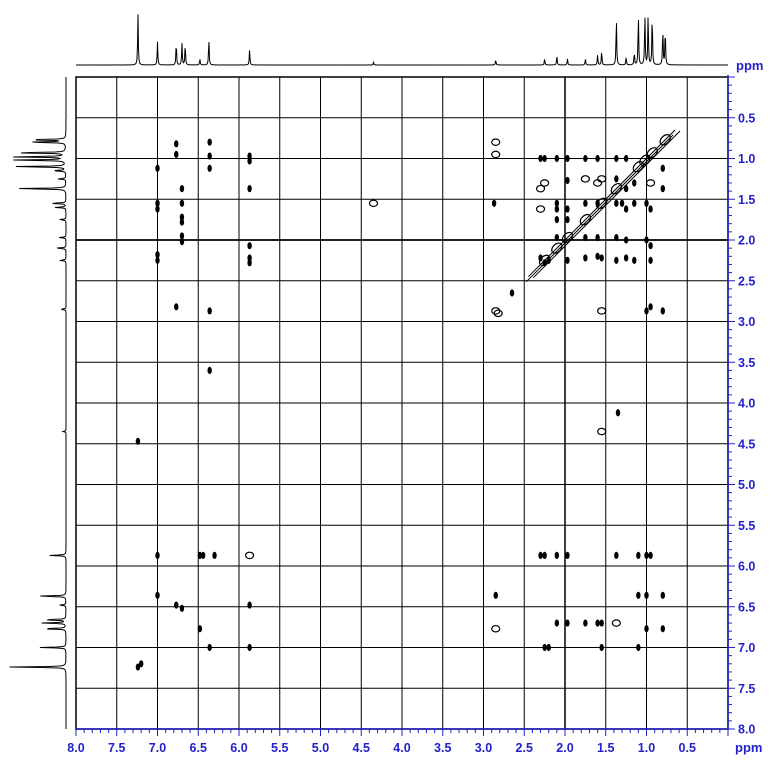 The width and height of the screenshot is (775, 764). I want to click on y-tick-label: 2.5, so click(746, 281).